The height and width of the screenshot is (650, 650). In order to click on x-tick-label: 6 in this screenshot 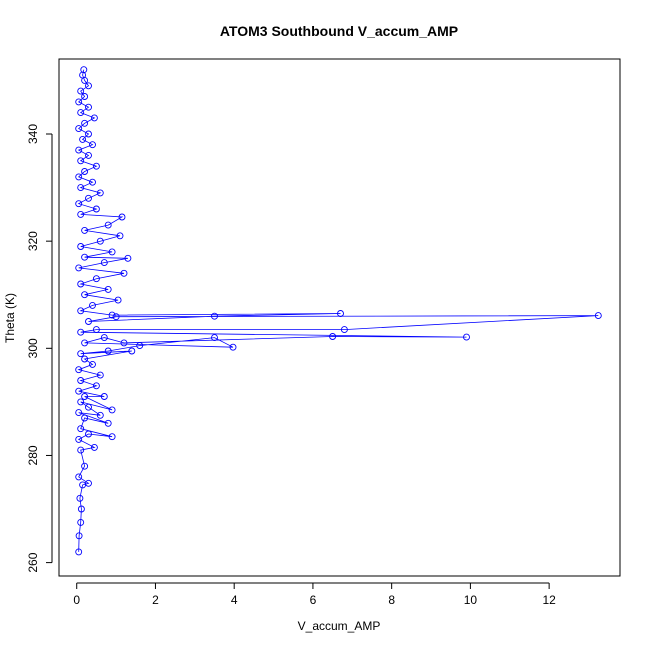, I will do `click(313, 600)`.